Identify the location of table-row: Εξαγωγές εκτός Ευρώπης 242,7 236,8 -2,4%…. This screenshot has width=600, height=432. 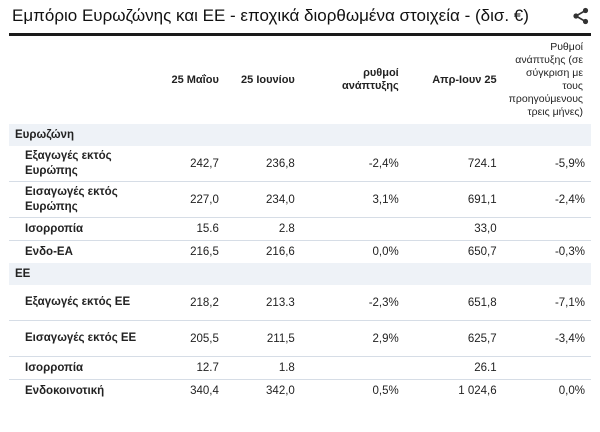
(300, 164).